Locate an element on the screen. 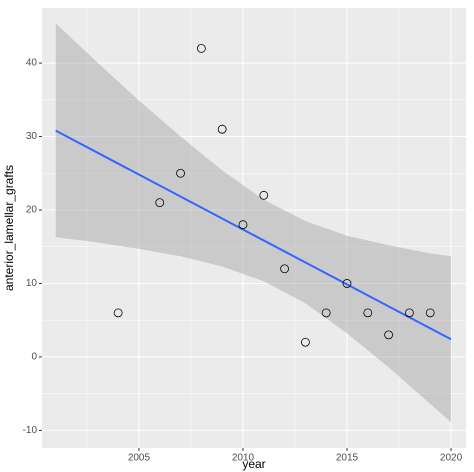  x-tick-label: 2015 is located at coordinates (347, 458).